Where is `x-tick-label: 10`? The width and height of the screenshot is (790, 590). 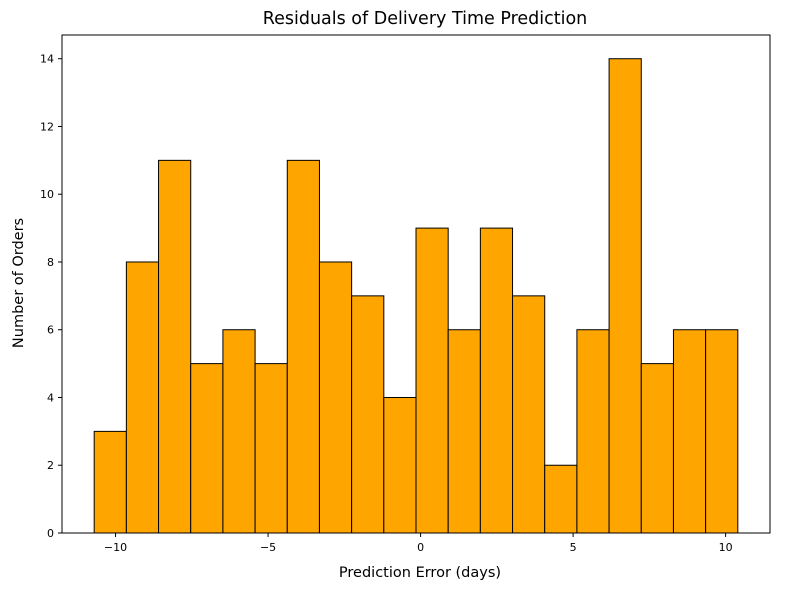 x-tick-label: 10 is located at coordinates (726, 547).